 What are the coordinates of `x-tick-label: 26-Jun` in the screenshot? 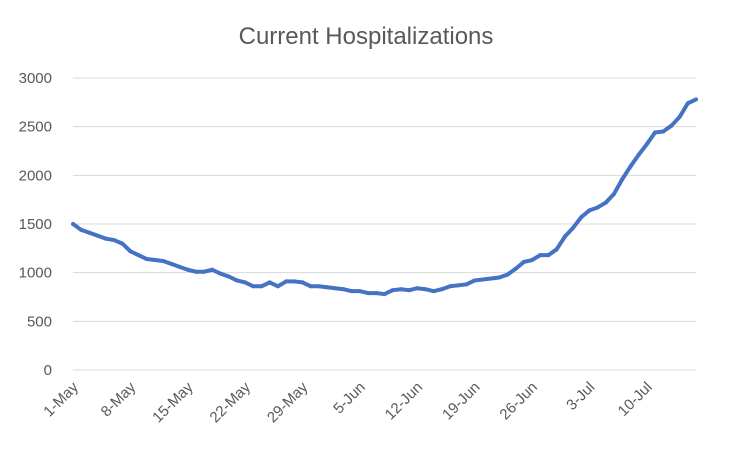 It's located at (518, 401).